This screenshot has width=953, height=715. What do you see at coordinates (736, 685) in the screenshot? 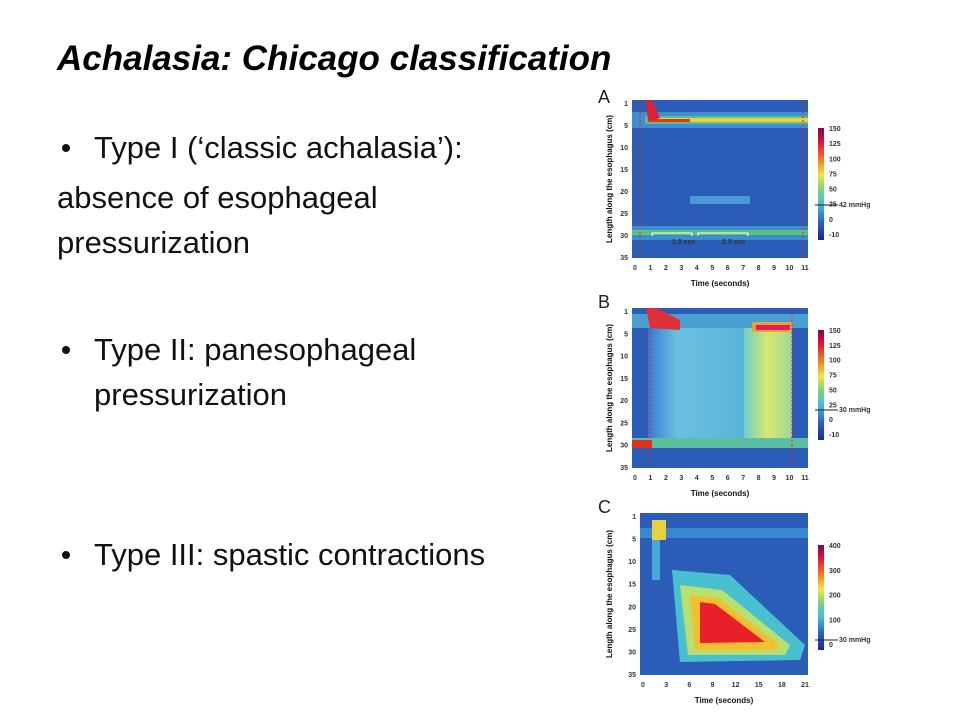
I see `x-tick-label: 12` at bounding box center [736, 685].